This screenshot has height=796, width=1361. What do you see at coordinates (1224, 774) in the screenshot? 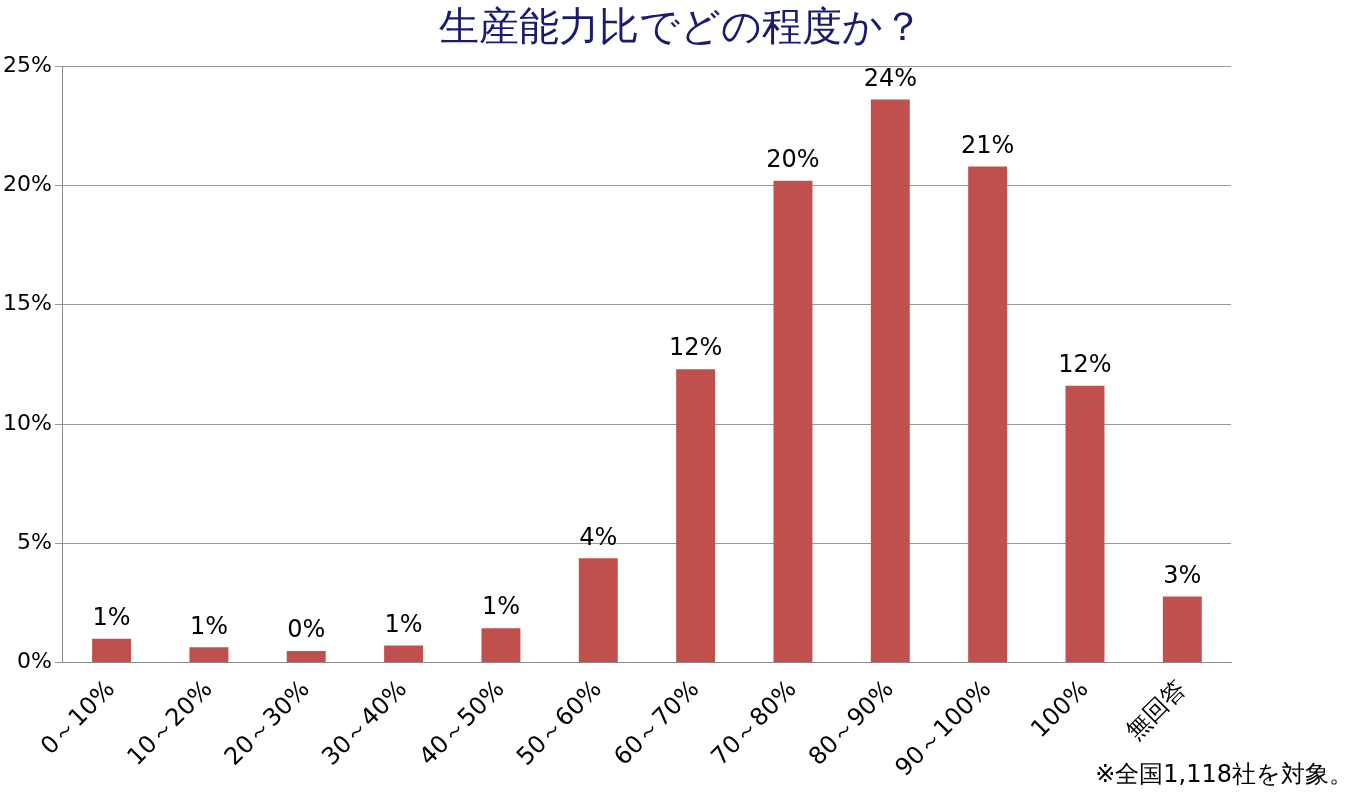
I see `text: ※全国1,118社を対象。` at bounding box center [1224, 774].